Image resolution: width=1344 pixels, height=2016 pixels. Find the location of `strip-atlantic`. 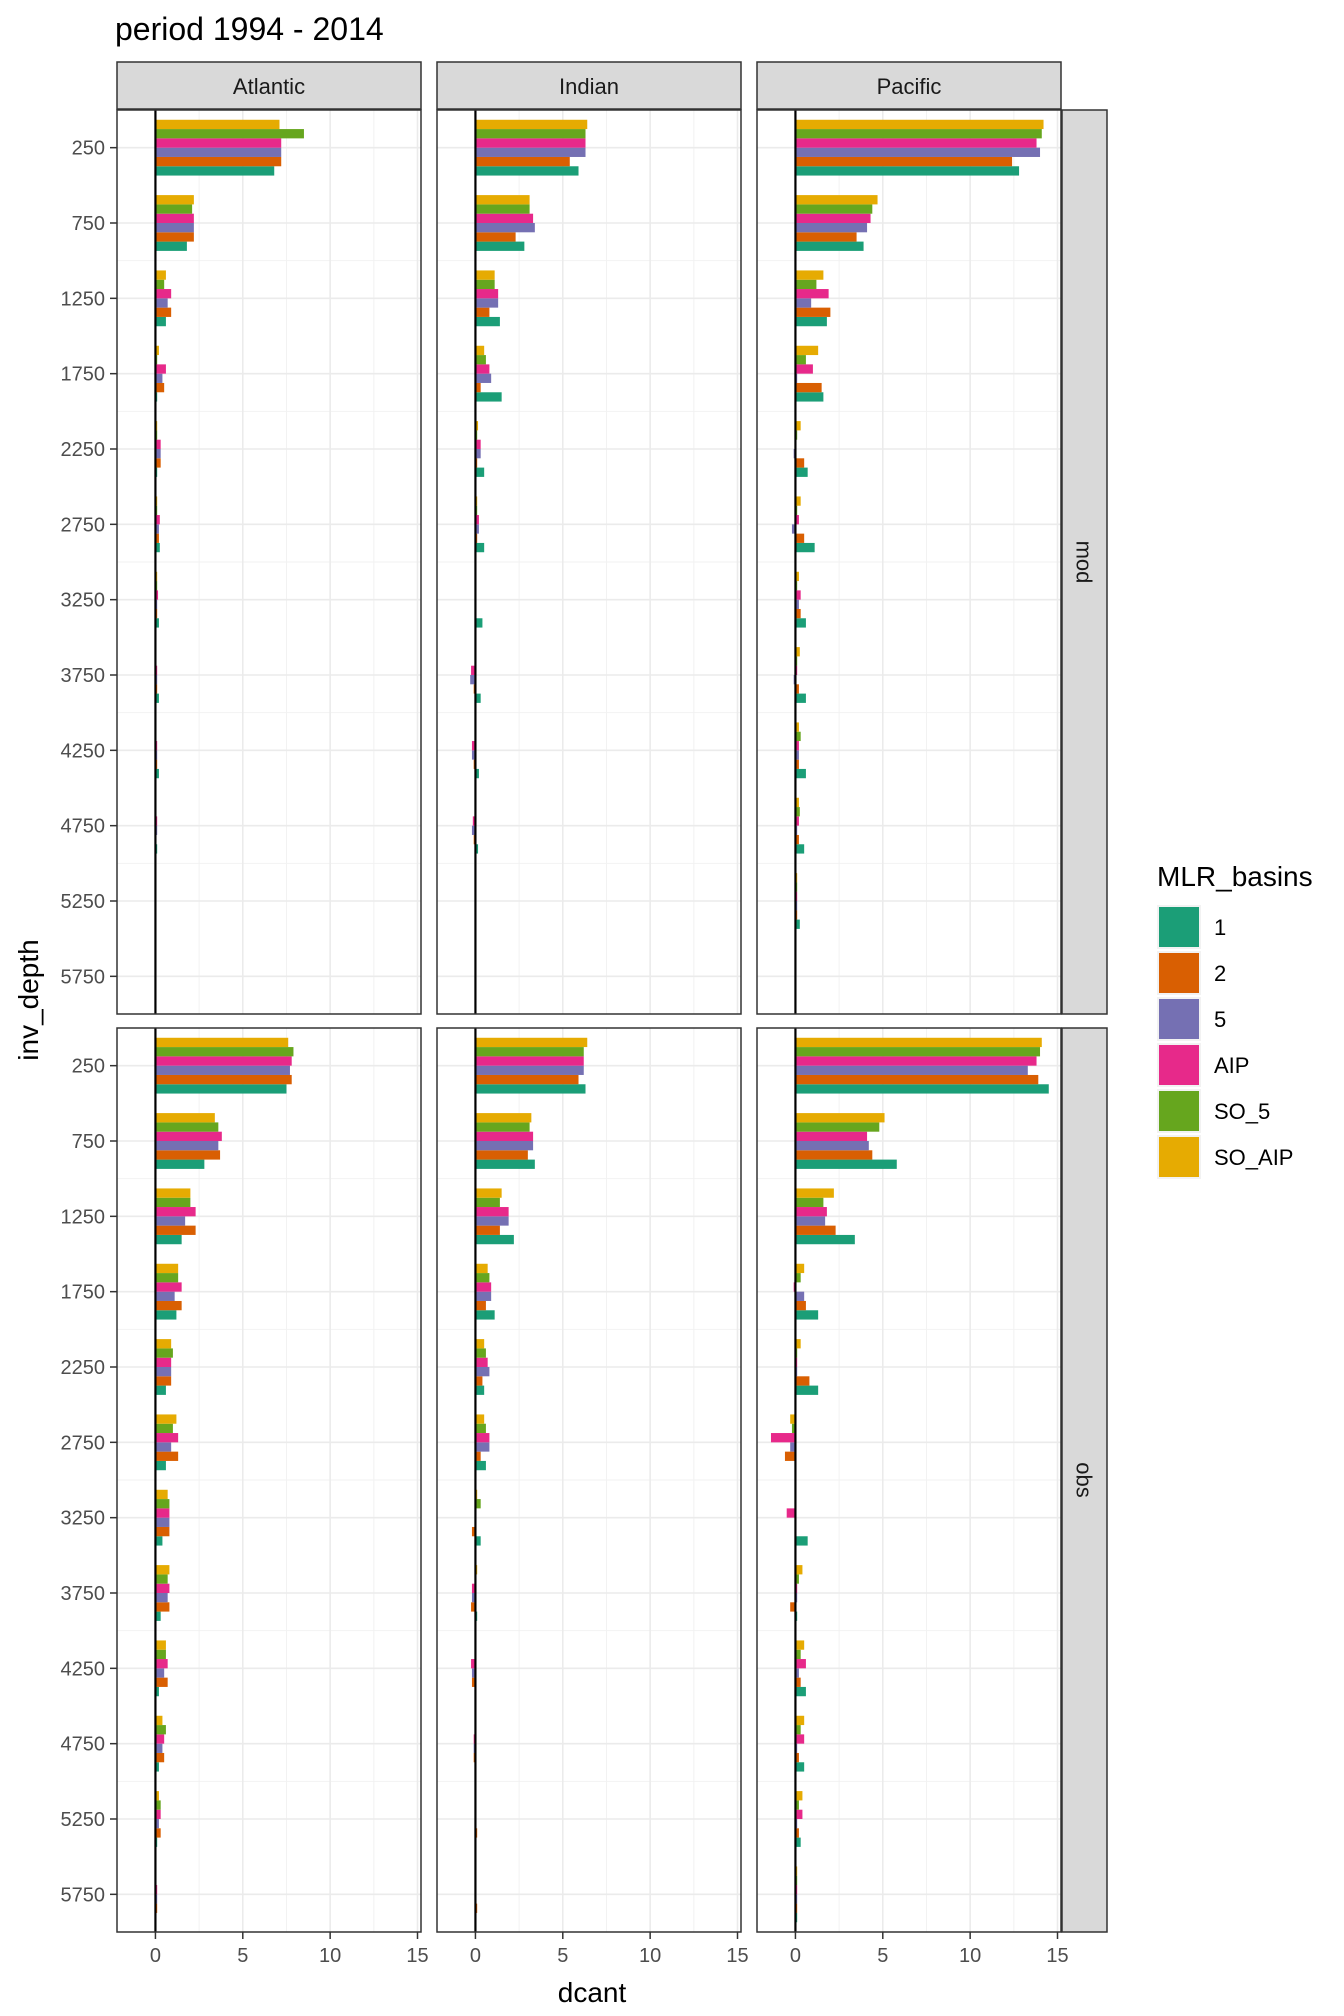

strip-atlantic is located at coordinates (269, 85).